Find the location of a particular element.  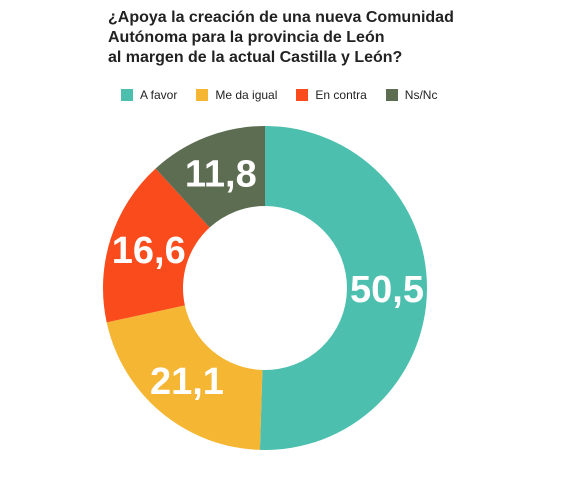

chart-legend: A favor Me da igual En contra Ns/Nc is located at coordinates (288, 95).